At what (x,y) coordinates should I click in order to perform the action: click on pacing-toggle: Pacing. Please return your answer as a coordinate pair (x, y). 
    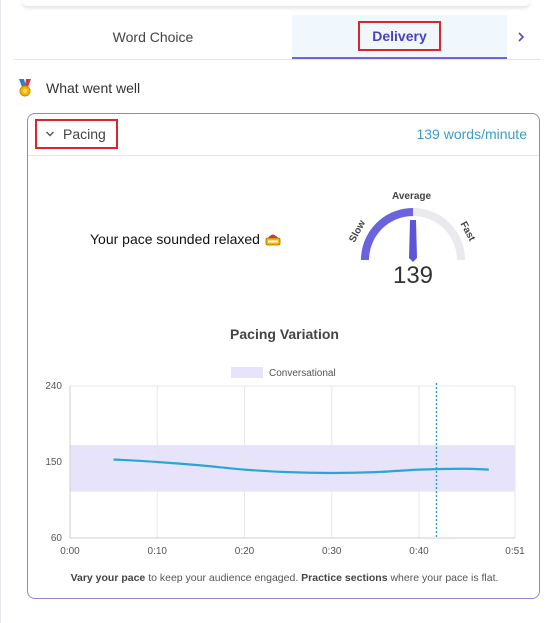
    Looking at the image, I should click on (76, 134).